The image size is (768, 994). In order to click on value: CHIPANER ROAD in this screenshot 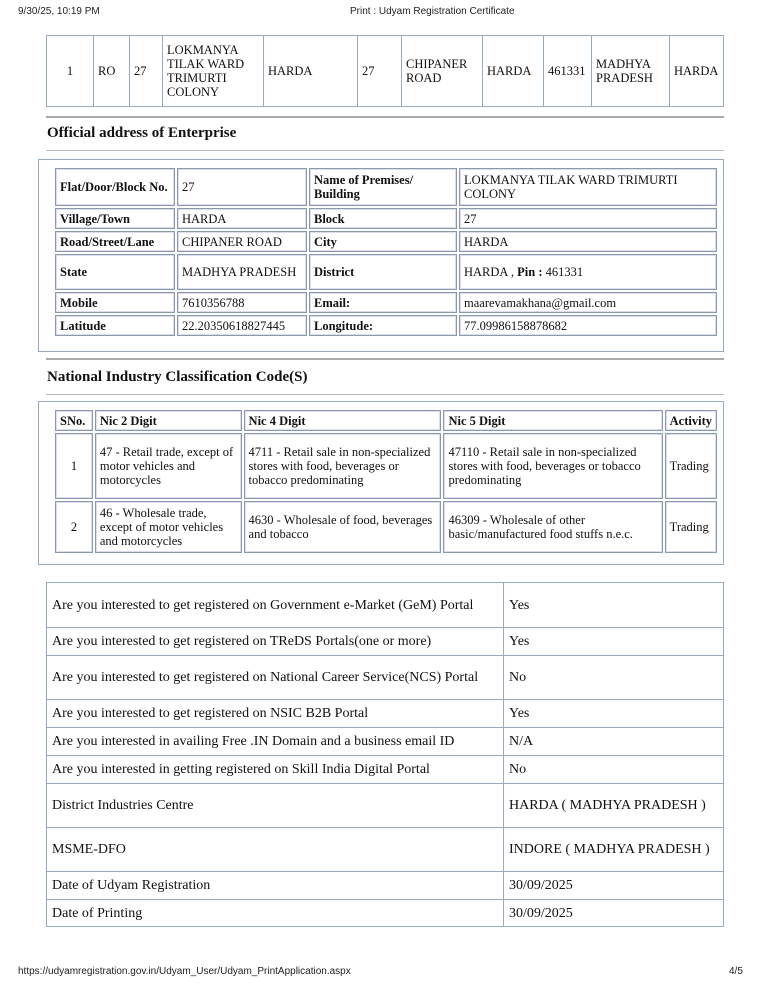, I will do `click(242, 241)`.